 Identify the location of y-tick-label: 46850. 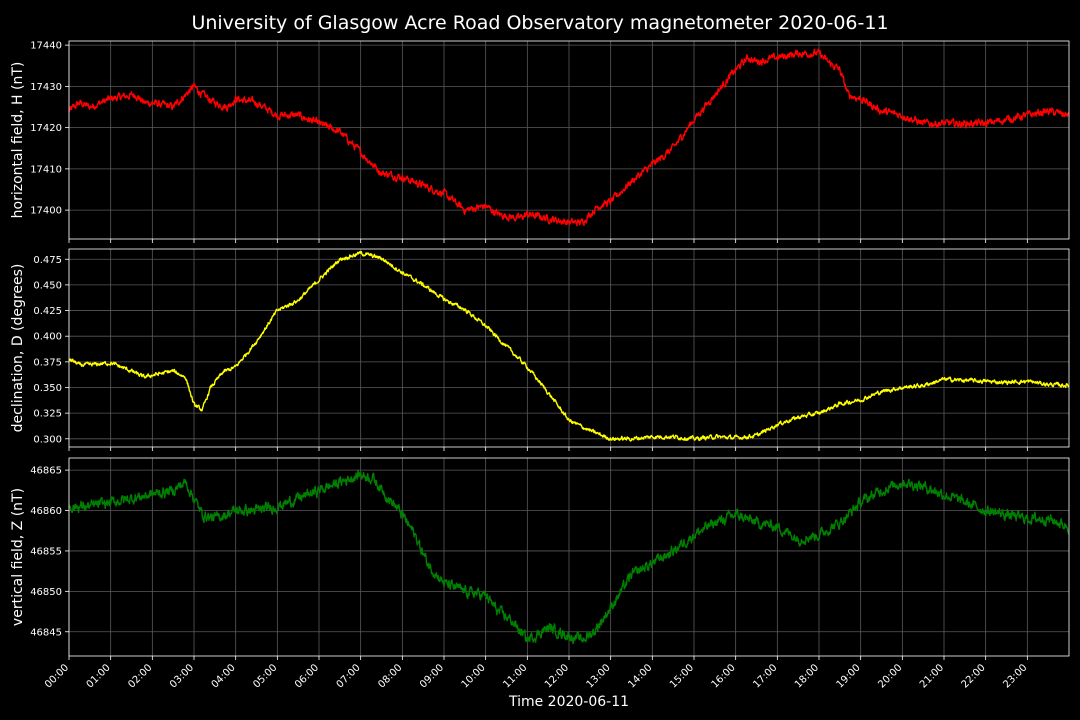
(46, 592).